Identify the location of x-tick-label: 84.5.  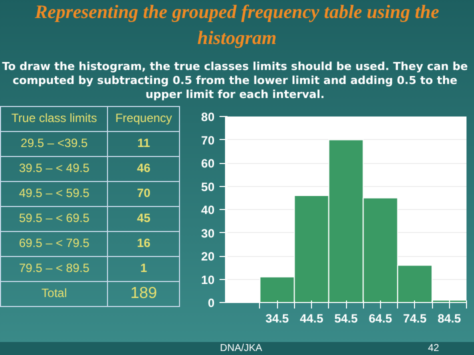
(450, 319).